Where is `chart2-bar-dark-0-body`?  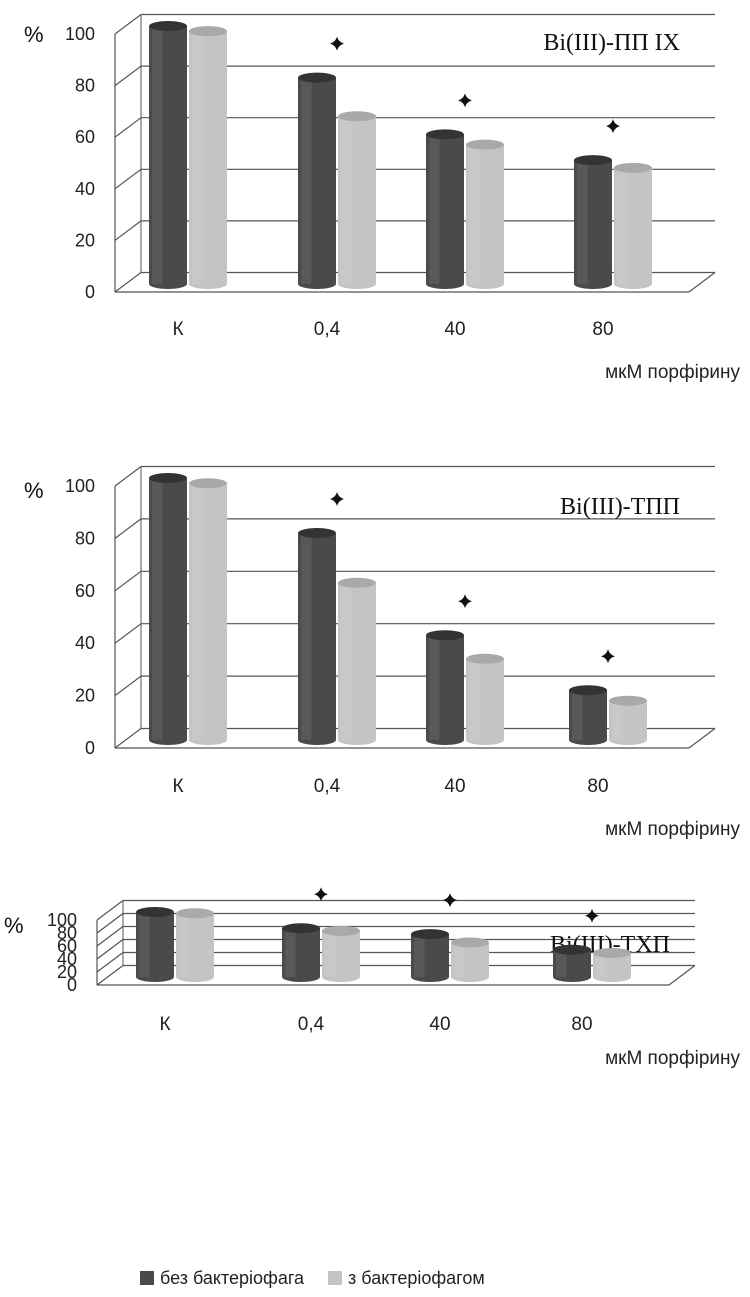 chart2-bar-dark-0-body is located at coordinates (155, 947).